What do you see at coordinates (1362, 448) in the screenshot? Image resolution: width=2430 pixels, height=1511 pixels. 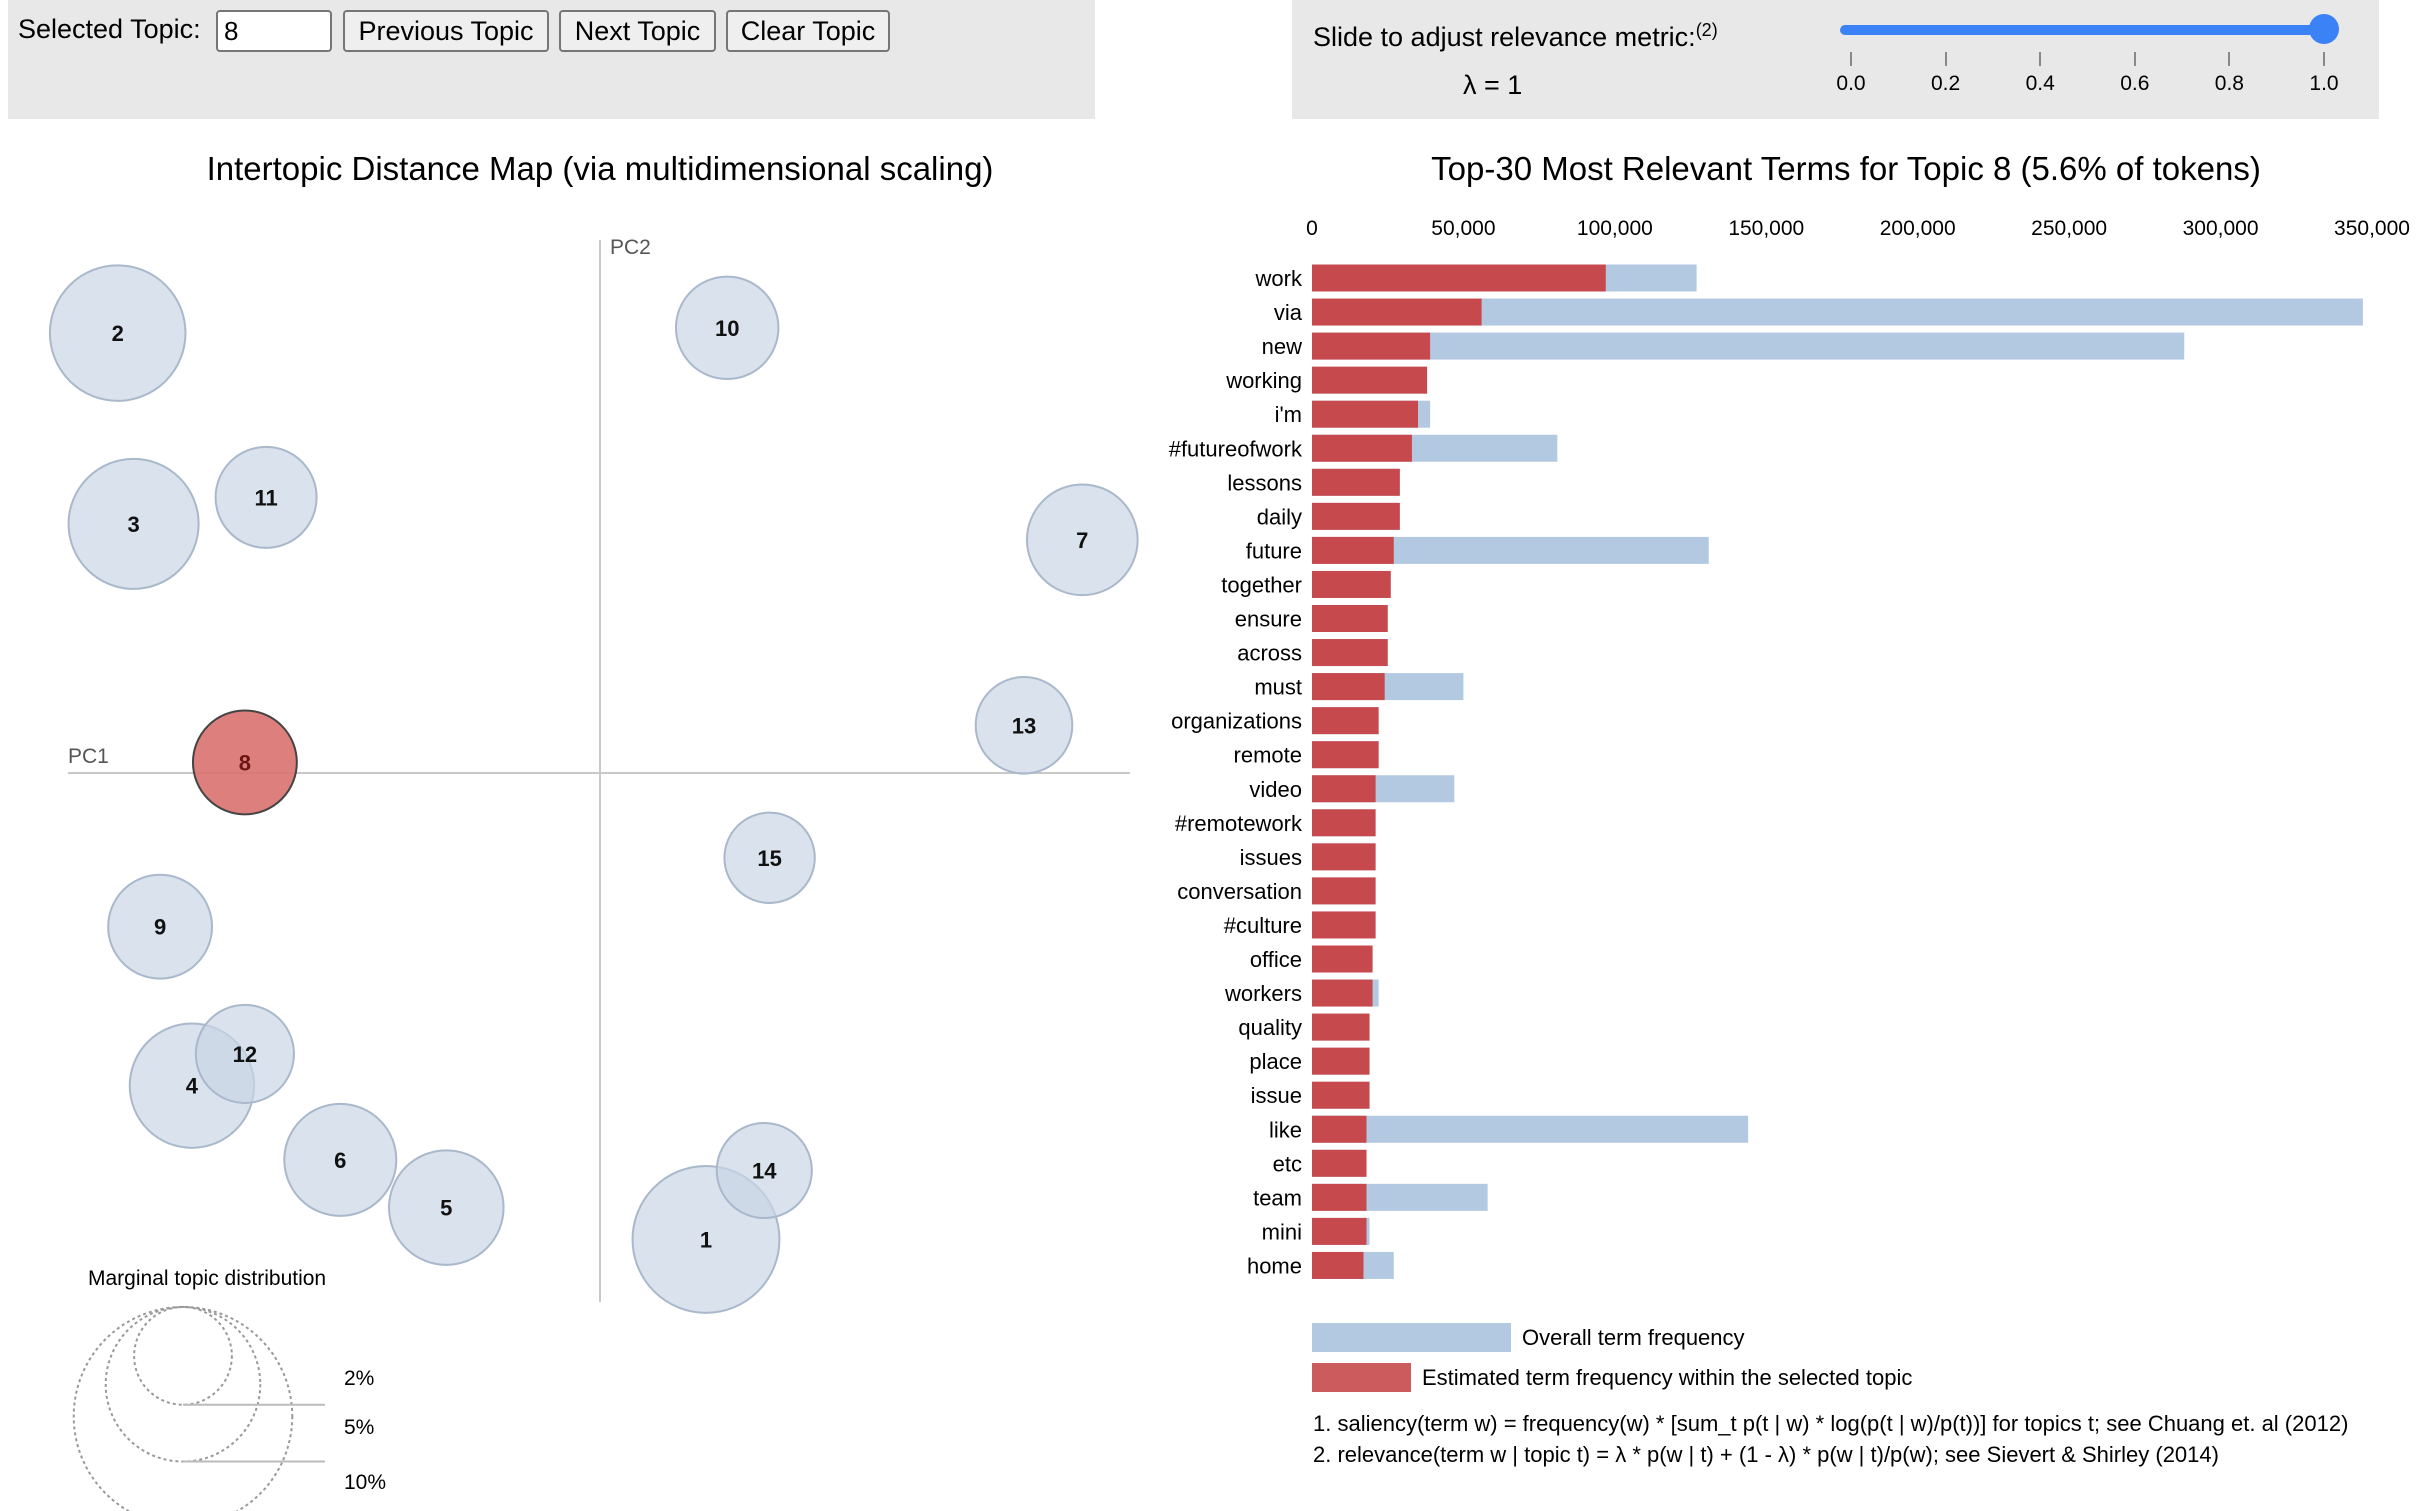 I see `topic-bar-#futureofwork` at bounding box center [1362, 448].